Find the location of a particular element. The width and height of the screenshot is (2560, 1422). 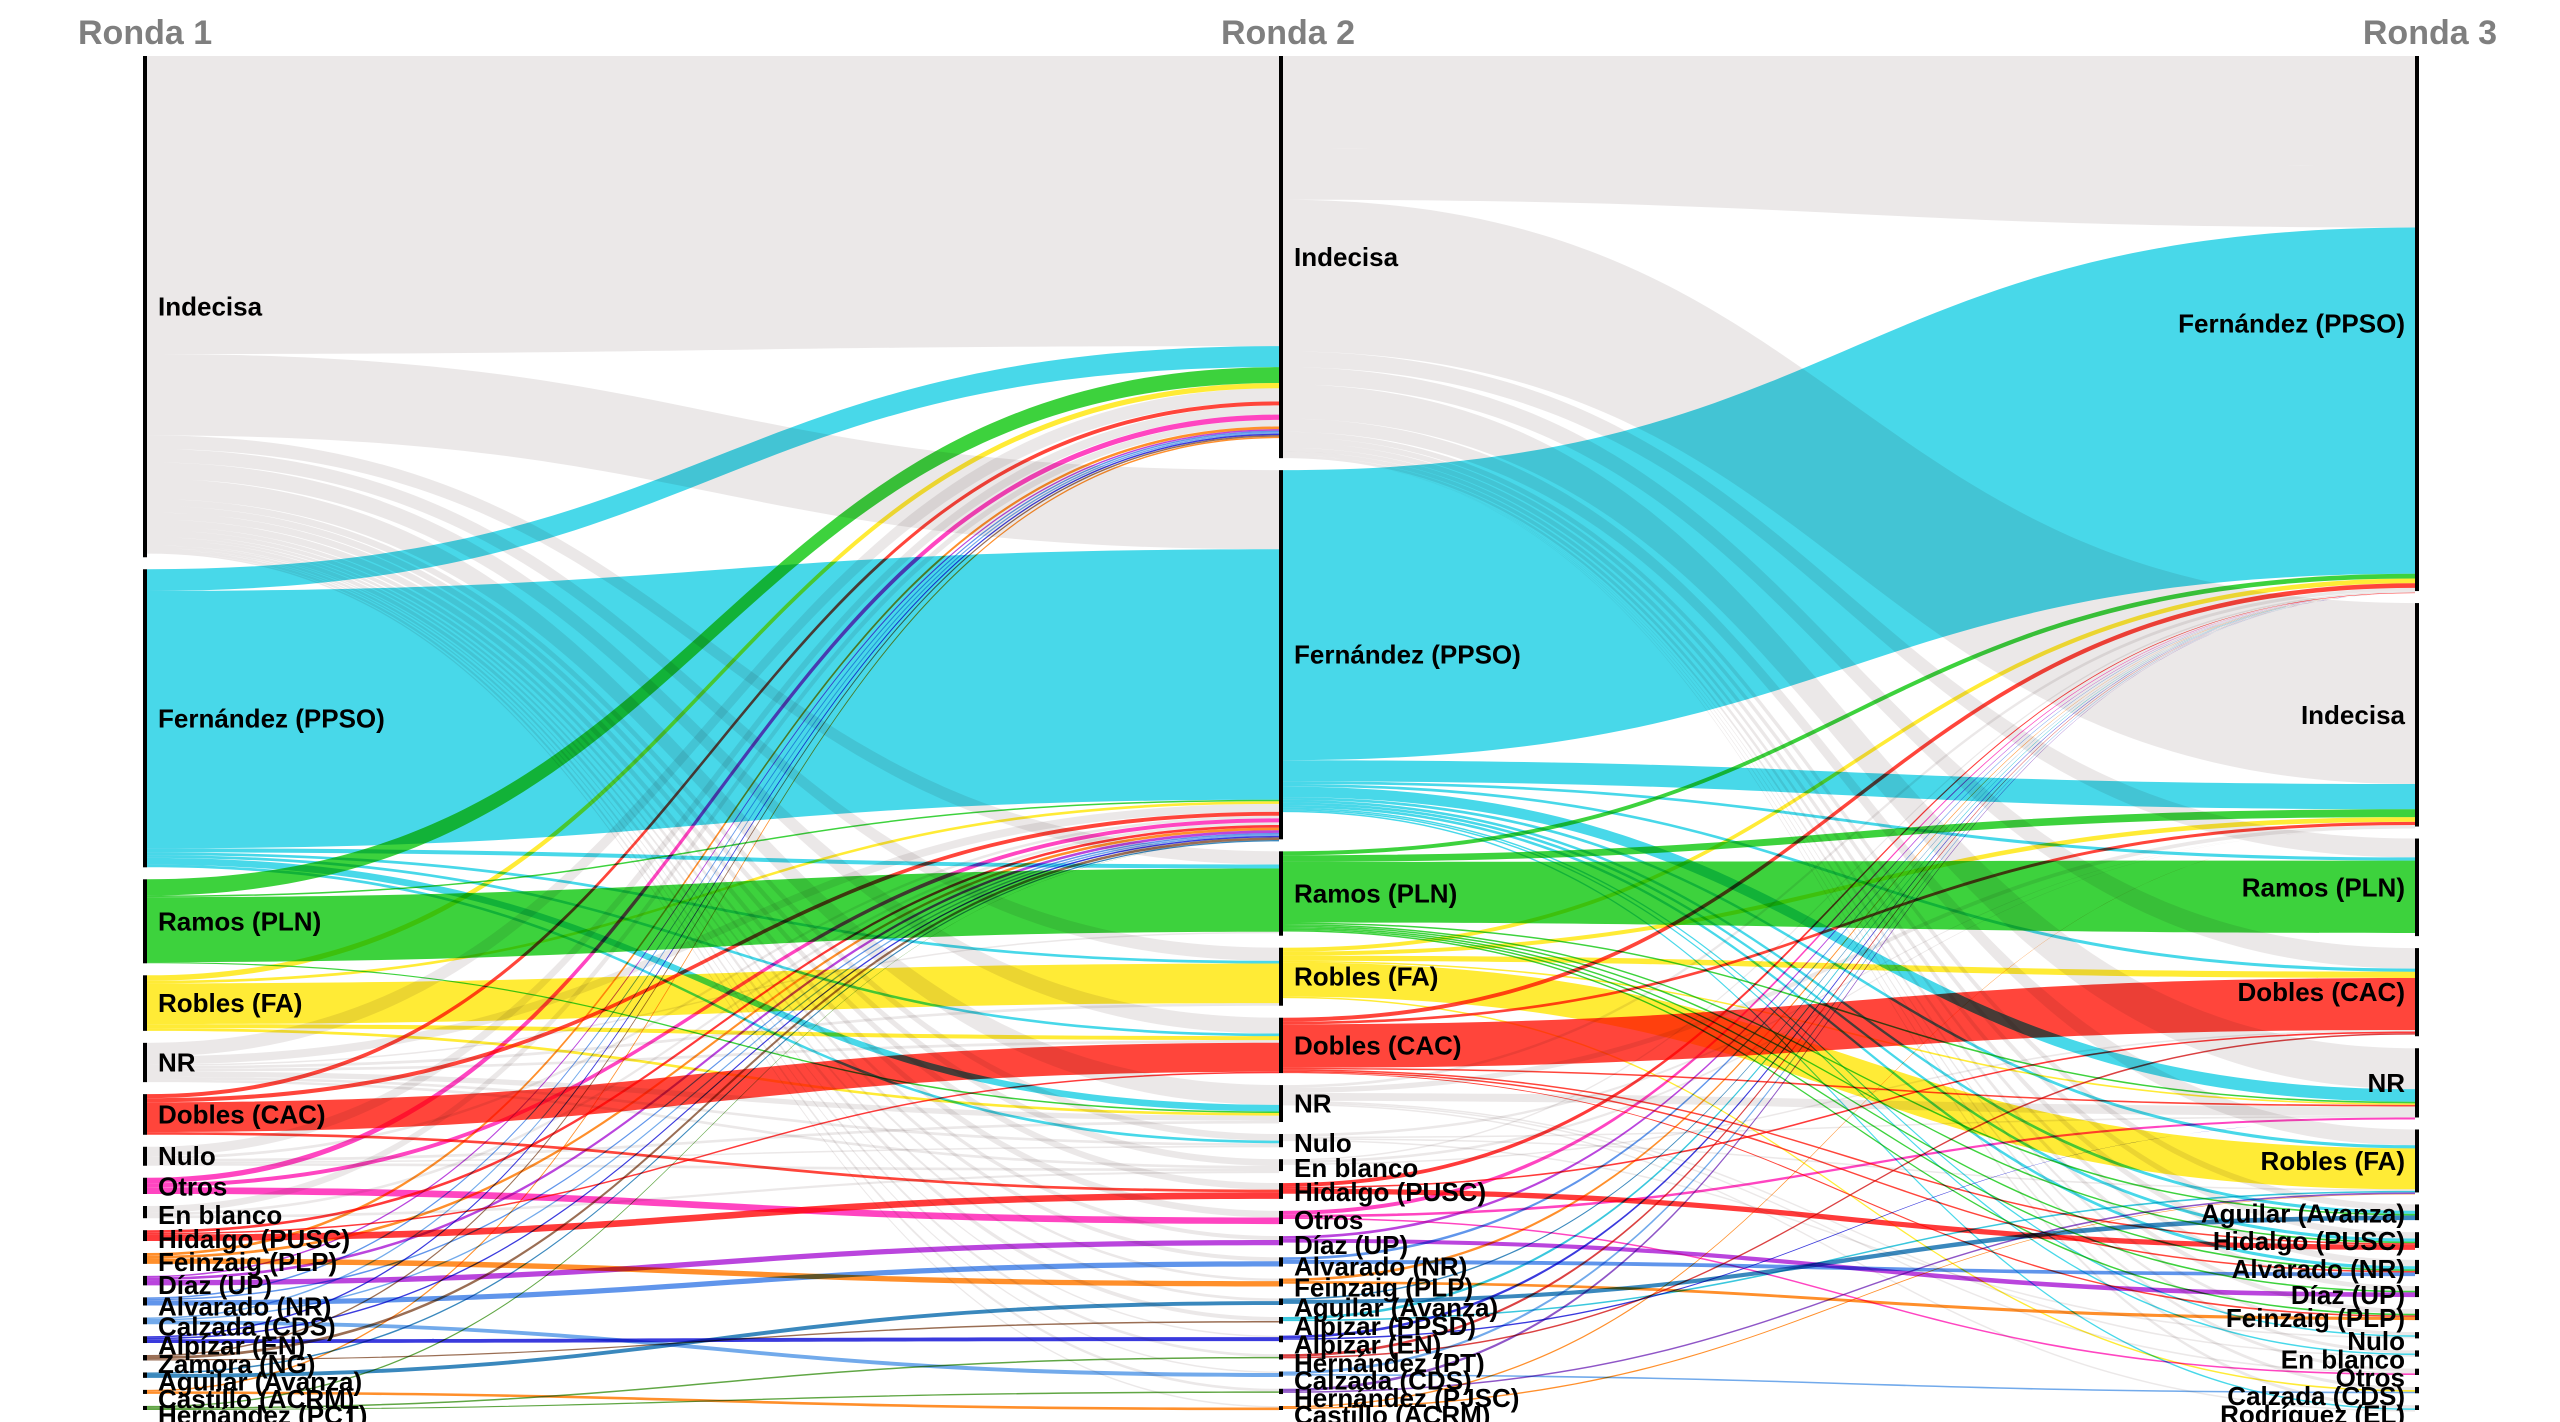

round-title-3: Ronda 3 is located at coordinates (2430, 33).